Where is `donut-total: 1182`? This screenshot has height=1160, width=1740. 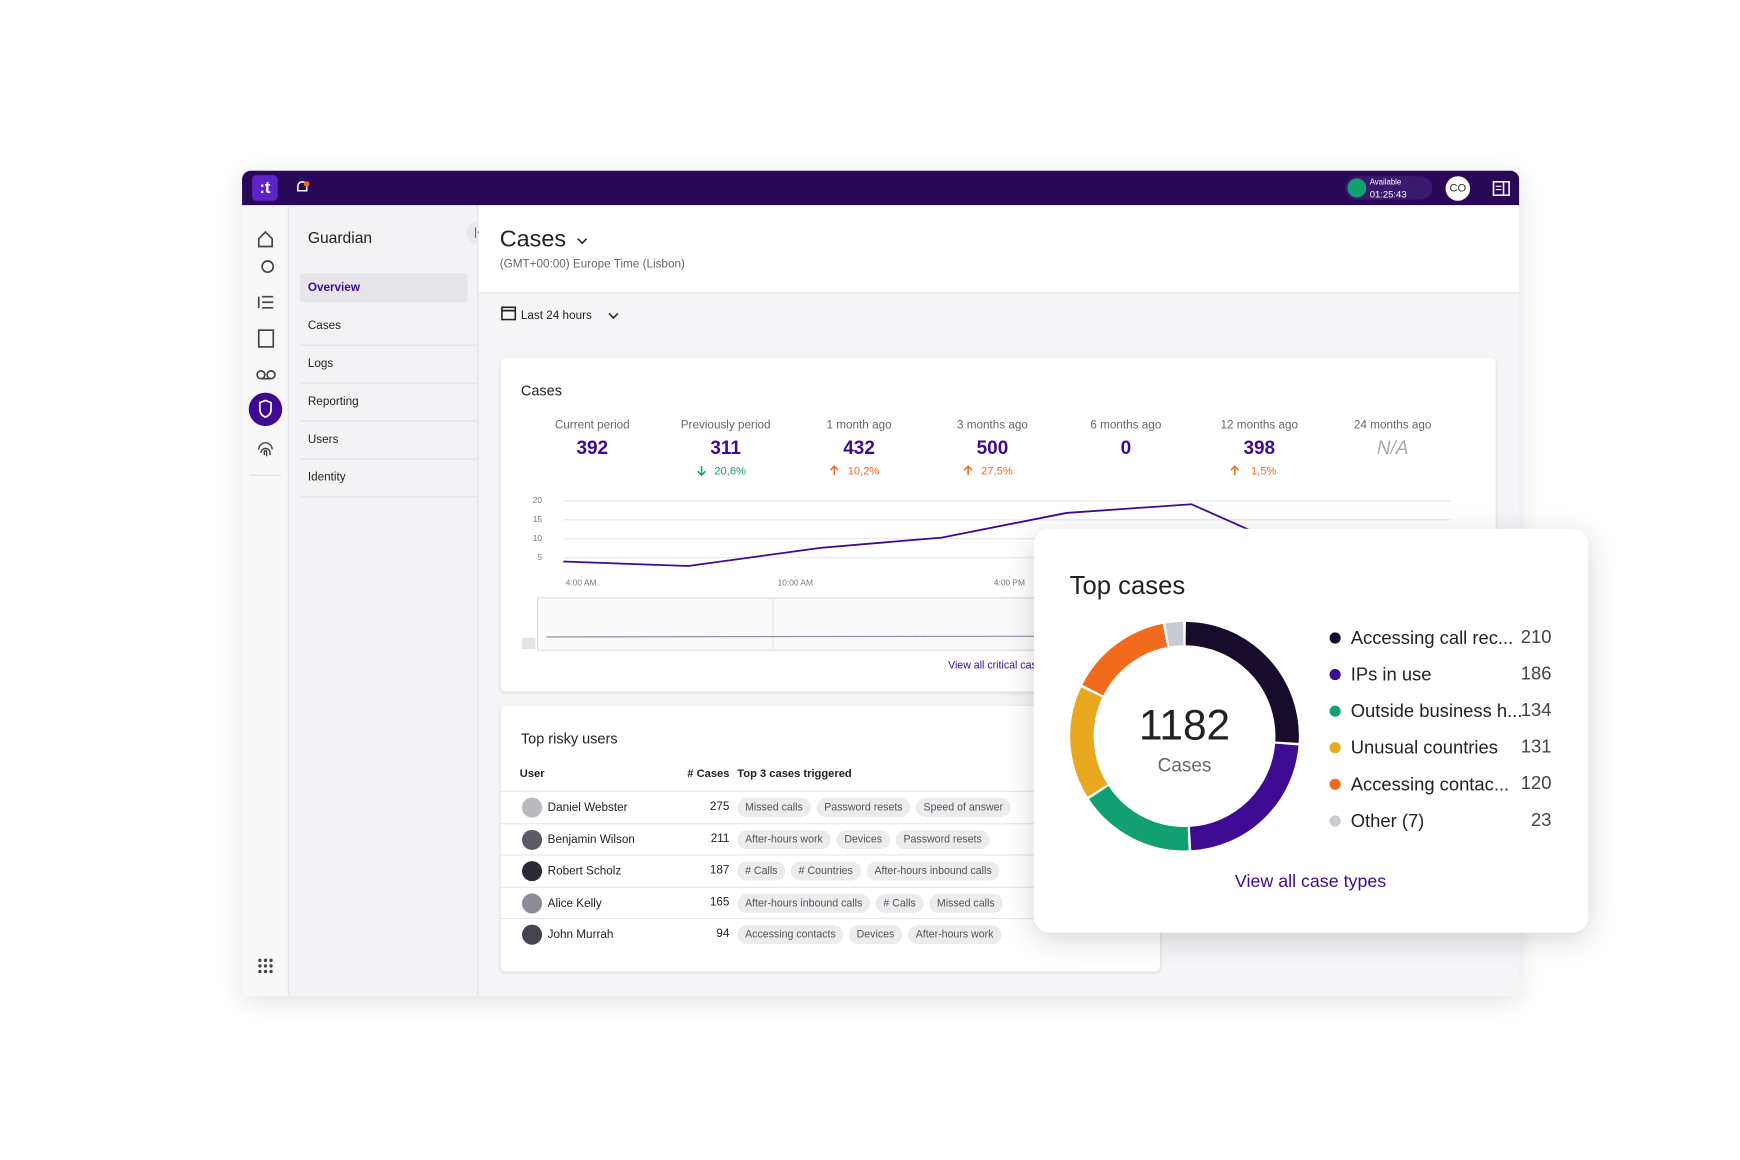 donut-total: 1182 is located at coordinates (1184, 725).